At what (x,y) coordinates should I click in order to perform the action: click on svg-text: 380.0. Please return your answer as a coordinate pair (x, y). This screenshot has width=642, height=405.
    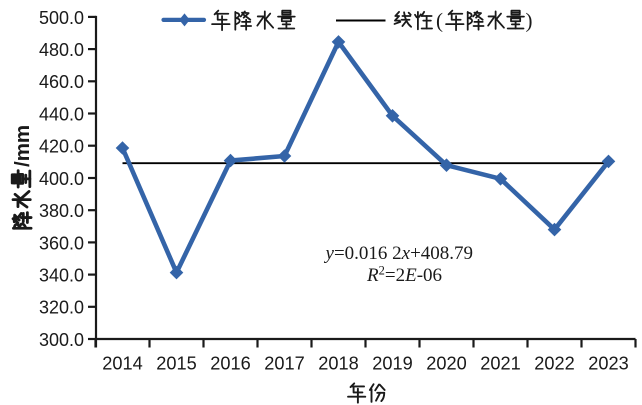
    Looking at the image, I should click on (61, 211).